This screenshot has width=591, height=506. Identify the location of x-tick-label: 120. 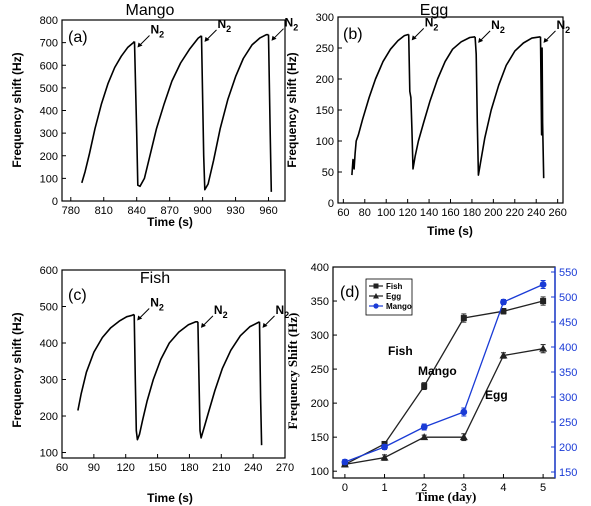
(126, 468).